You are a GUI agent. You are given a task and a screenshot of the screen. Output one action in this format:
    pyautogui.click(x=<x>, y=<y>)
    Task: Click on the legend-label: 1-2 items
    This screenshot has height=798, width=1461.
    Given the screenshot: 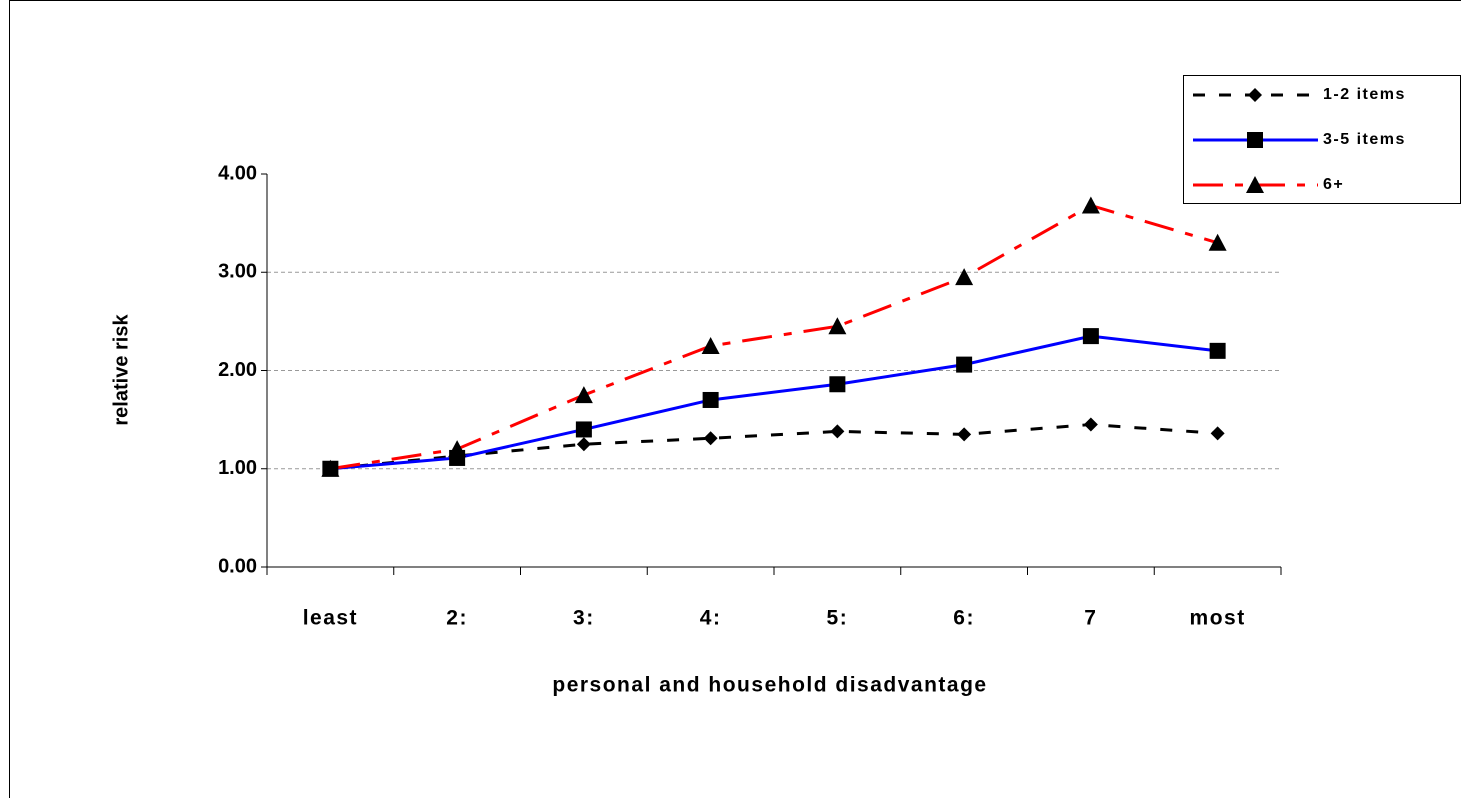 What is the action you would take?
    pyautogui.click(x=1364, y=94)
    